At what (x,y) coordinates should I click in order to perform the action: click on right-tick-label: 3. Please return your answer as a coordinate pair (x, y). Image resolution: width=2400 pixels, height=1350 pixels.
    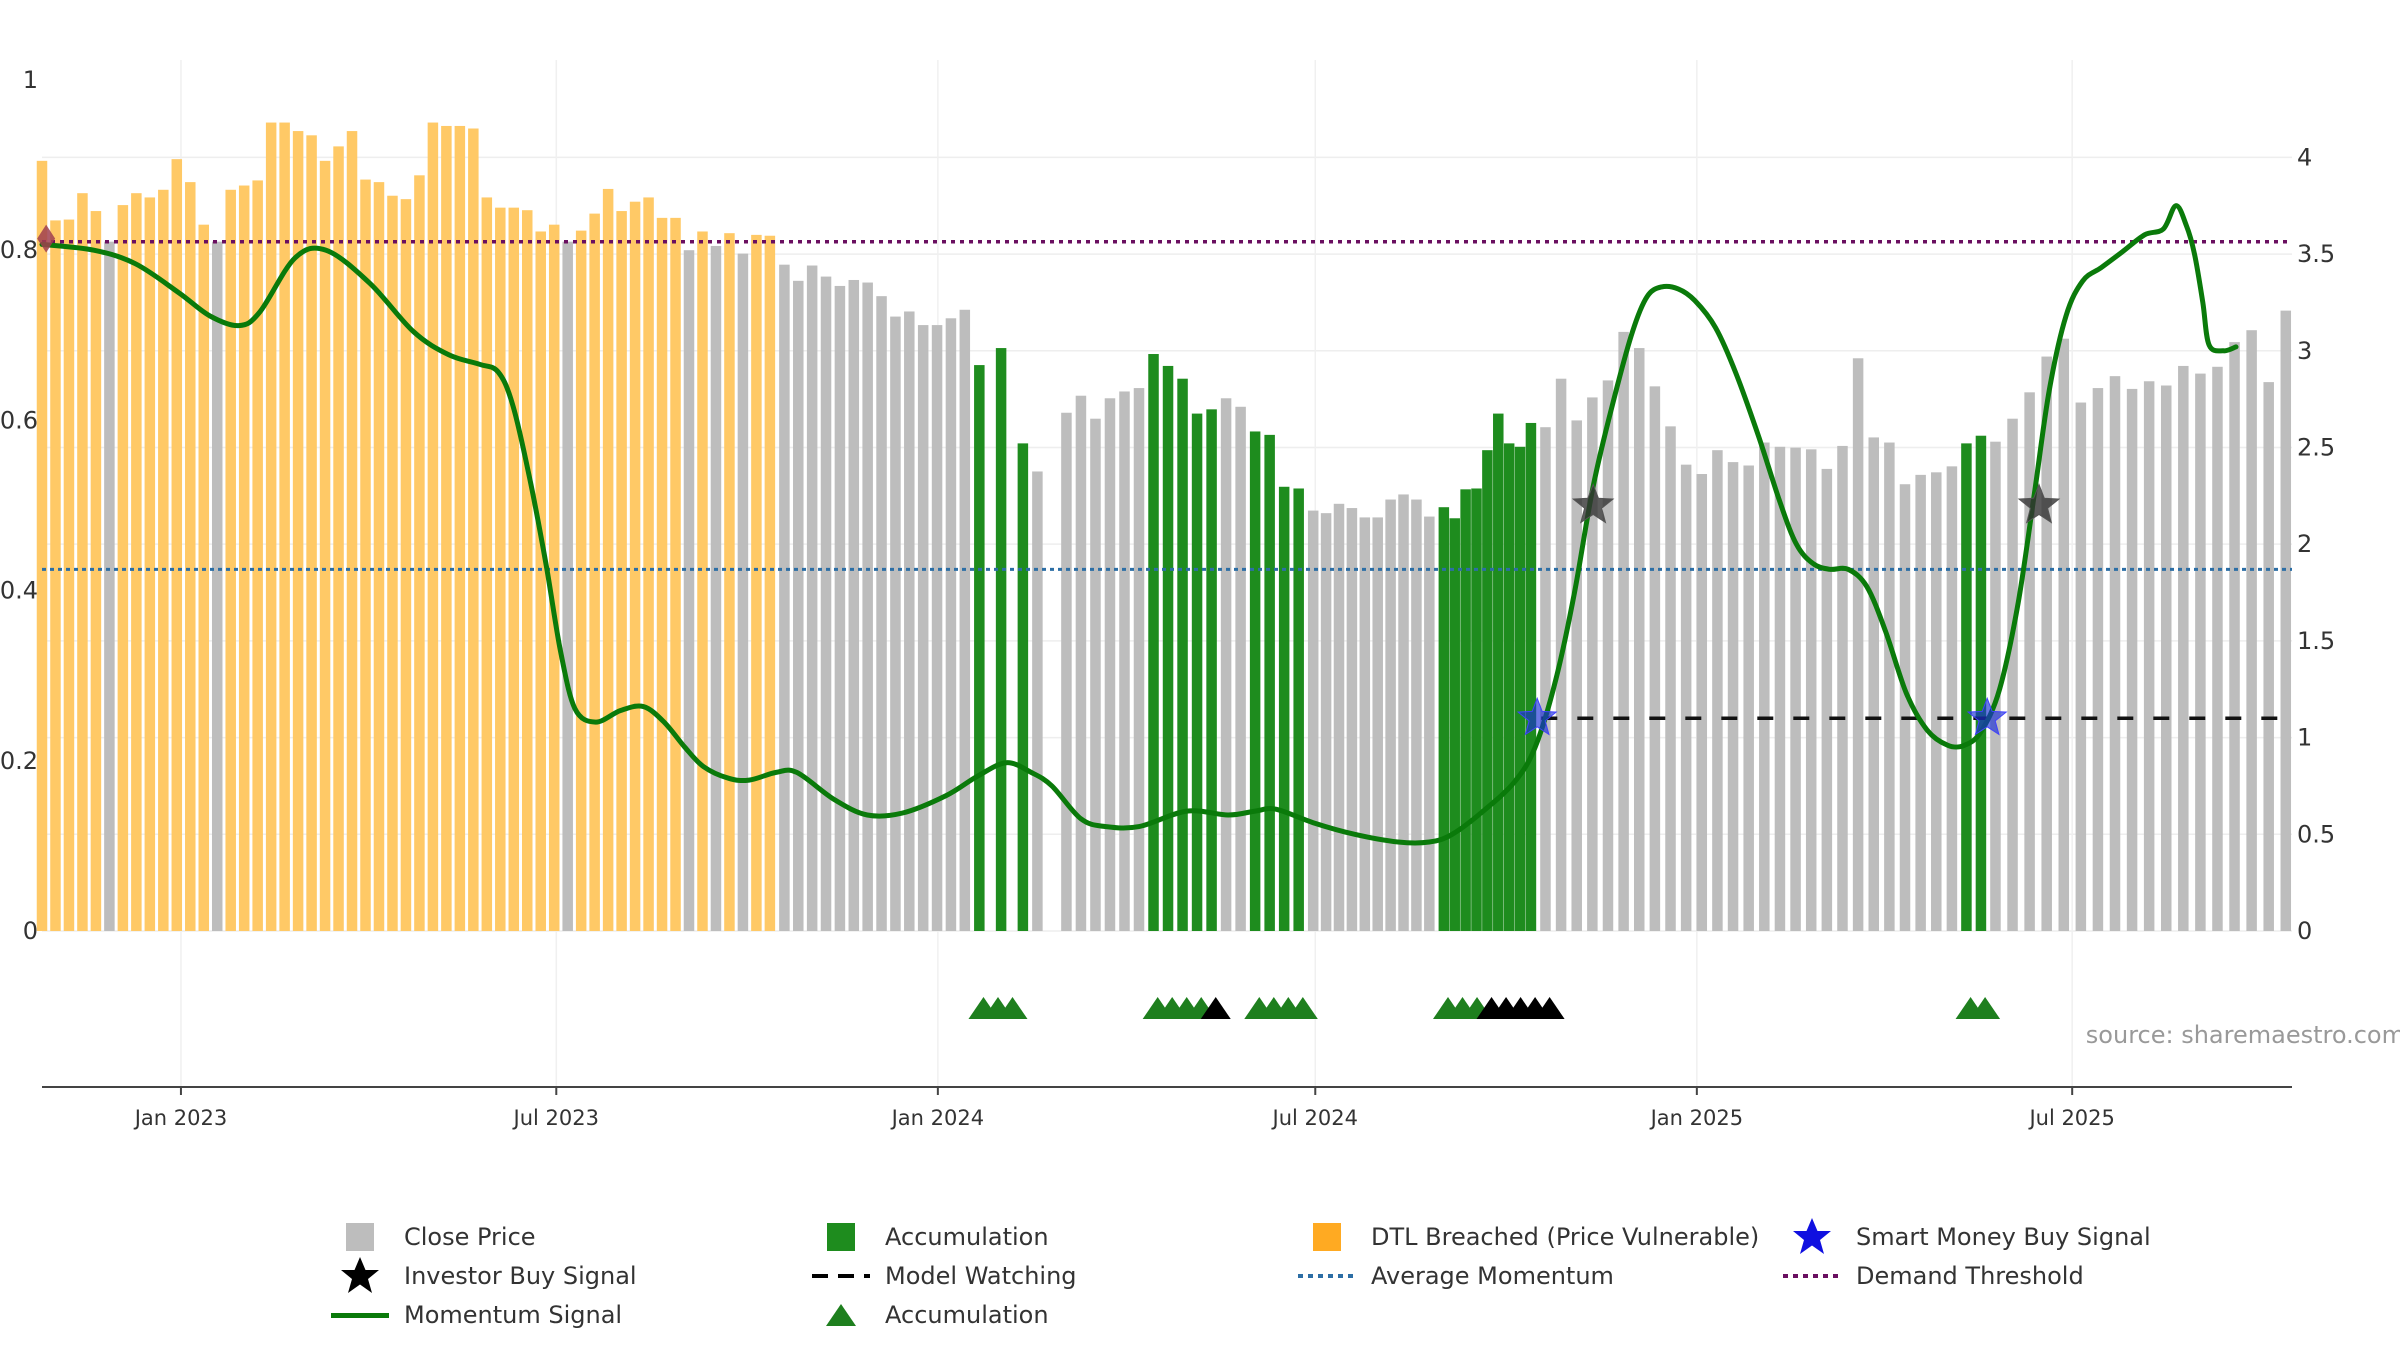
    Looking at the image, I should click on (2304, 351).